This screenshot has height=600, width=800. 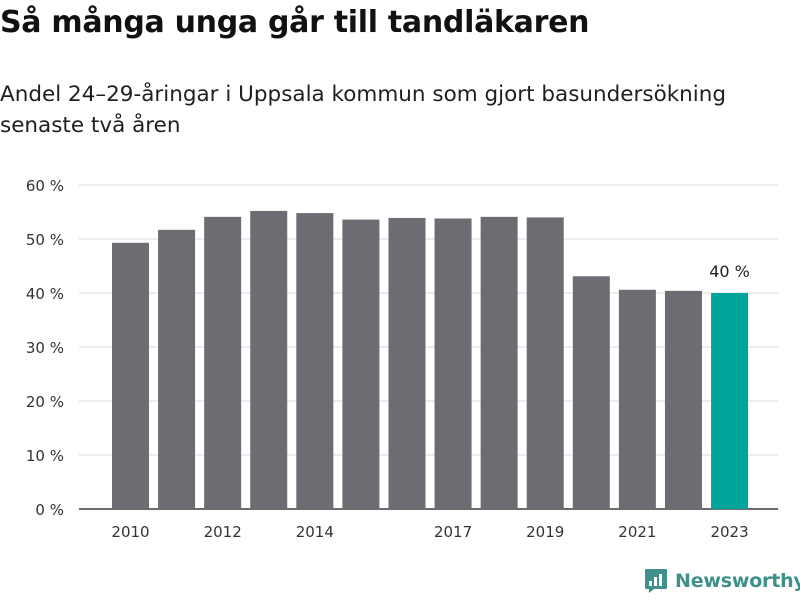 I want to click on bar-2013, so click(x=269, y=360).